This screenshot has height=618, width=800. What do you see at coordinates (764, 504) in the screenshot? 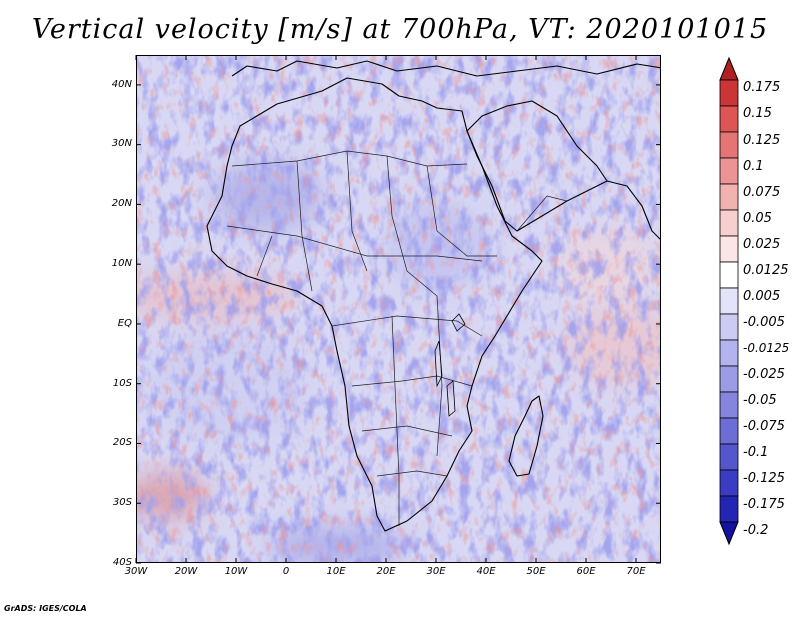
I see `colorbar-label: -0.175` at bounding box center [764, 504].